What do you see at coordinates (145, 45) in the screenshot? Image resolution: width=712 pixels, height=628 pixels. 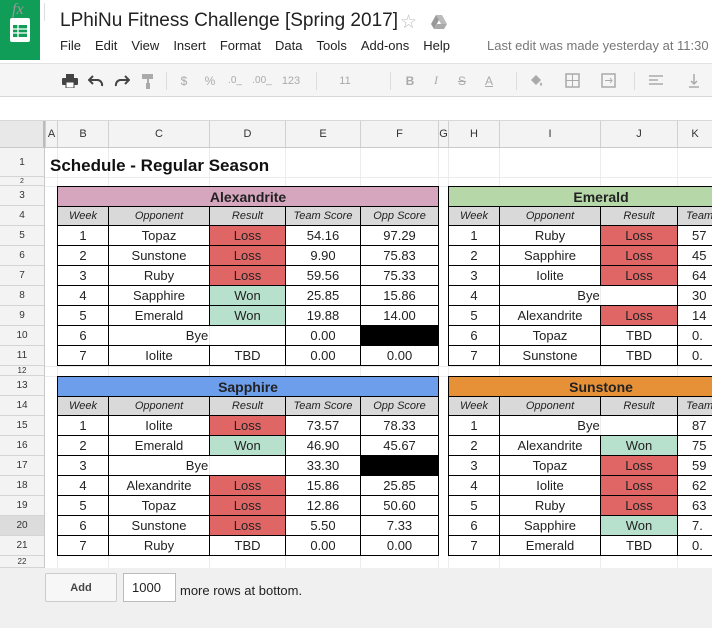 I see `menu-view: View` at bounding box center [145, 45].